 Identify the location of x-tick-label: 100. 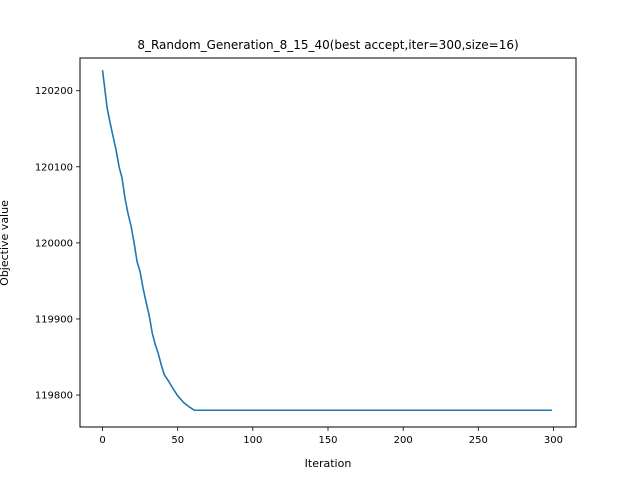
(252, 440).